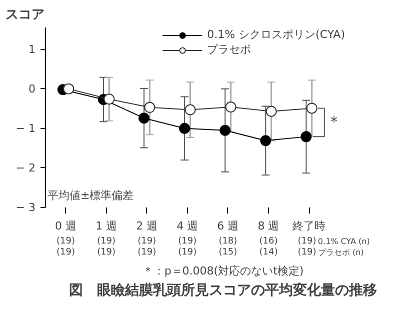 Image resolution: width=400 pixels, height=320 pixels. What do you see at coordinates (268, 241) in the screenshot?
I see `text: (16)` at bounding box center [268, 241].